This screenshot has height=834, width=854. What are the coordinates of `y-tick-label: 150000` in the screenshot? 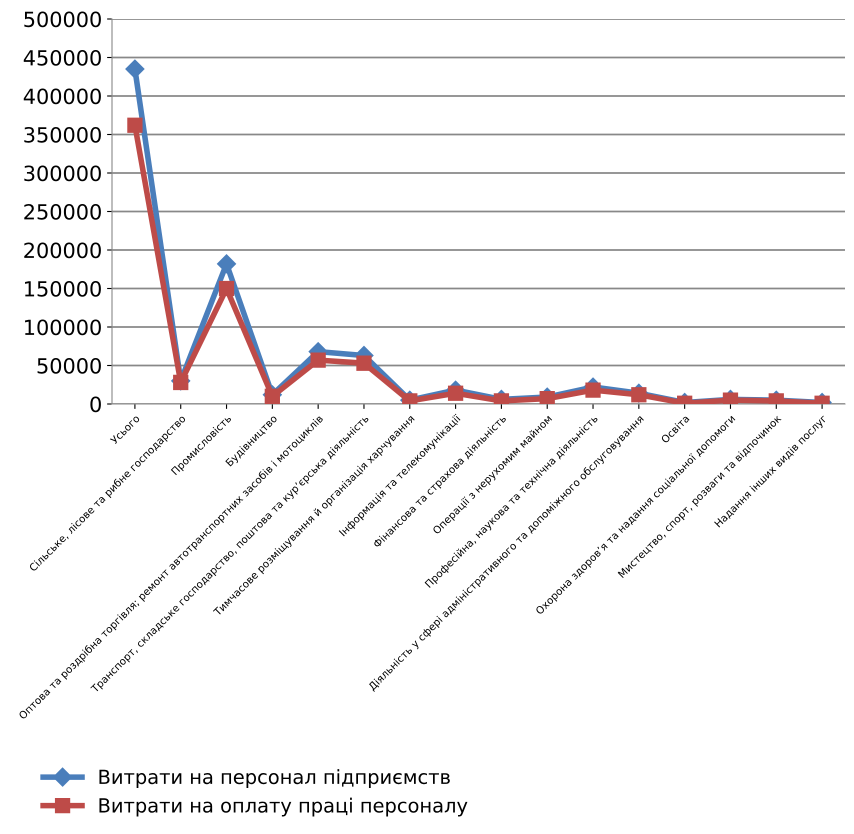 It's located at (63, 288).